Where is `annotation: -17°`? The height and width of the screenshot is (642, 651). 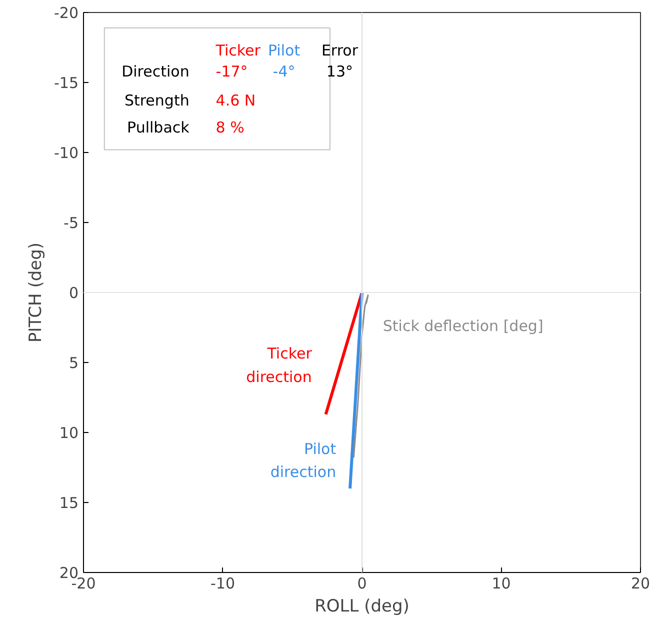 annotation: -17° is located at coordinates (232, 71).